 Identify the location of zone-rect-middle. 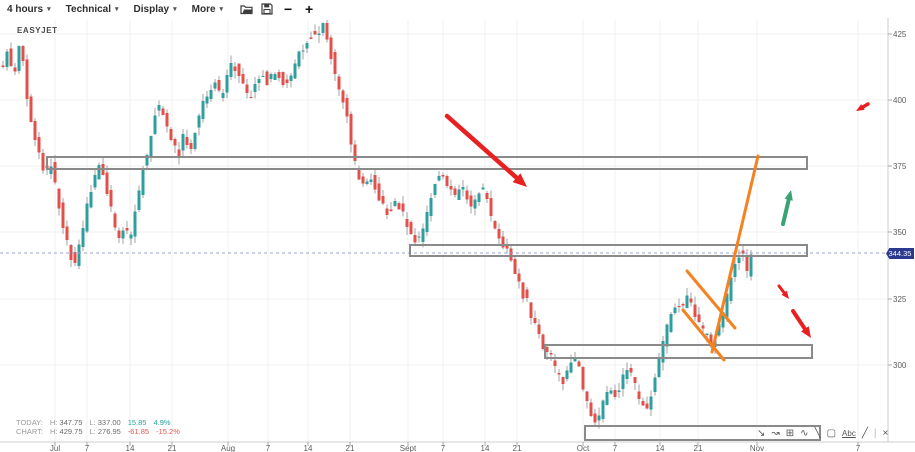
(608, 250).